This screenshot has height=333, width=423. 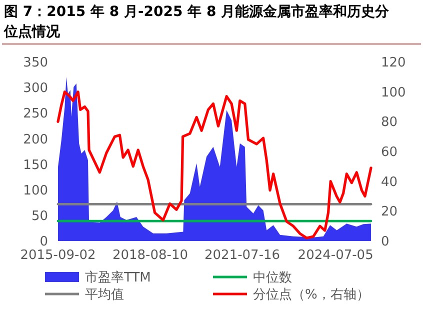 I want to click on legend-label: 市盈率TTM, so click(x=118, y=278).